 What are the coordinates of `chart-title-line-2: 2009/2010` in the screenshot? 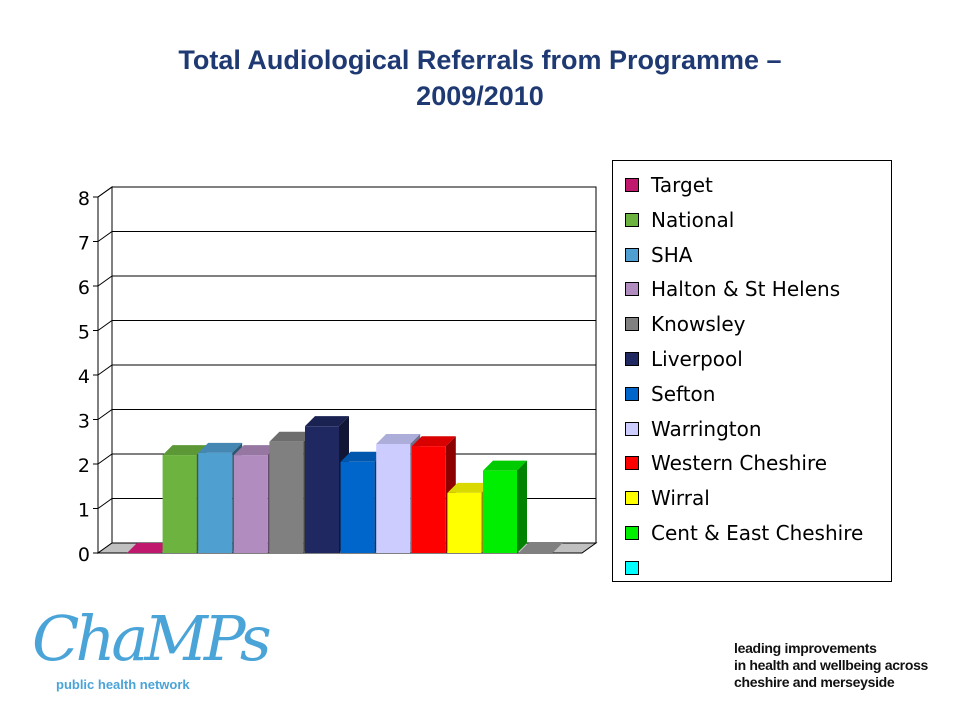 It's located at (480, 96).